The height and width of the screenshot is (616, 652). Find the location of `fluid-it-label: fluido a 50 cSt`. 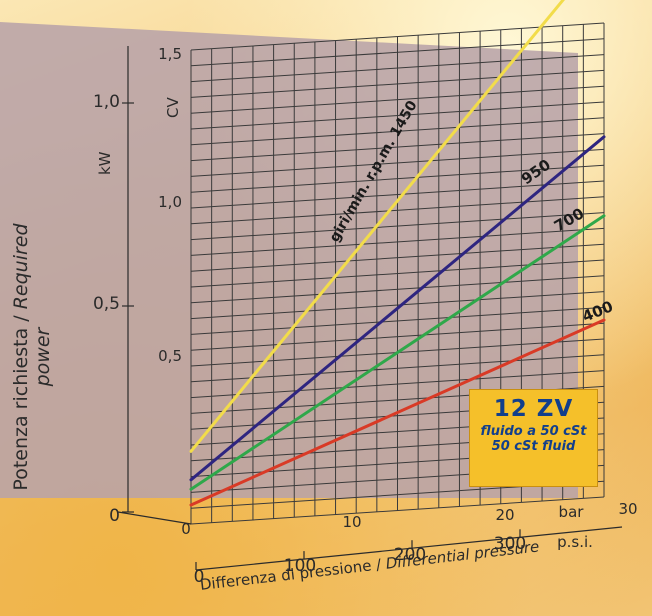

fluid-it-label: fluido a 50 cSt is located at coordinates (533, 431).